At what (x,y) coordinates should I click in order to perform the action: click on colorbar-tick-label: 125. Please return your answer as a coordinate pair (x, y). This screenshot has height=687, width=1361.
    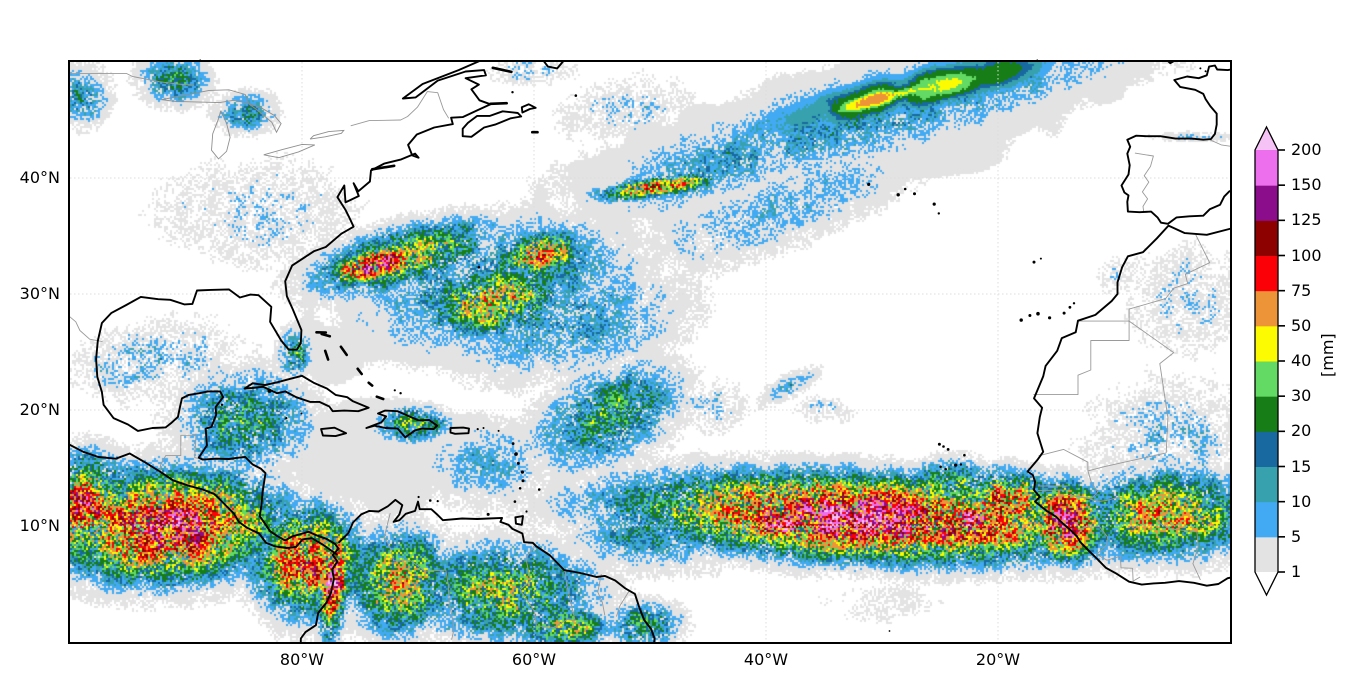
    Looking at the image, I should click on (1306, 220).